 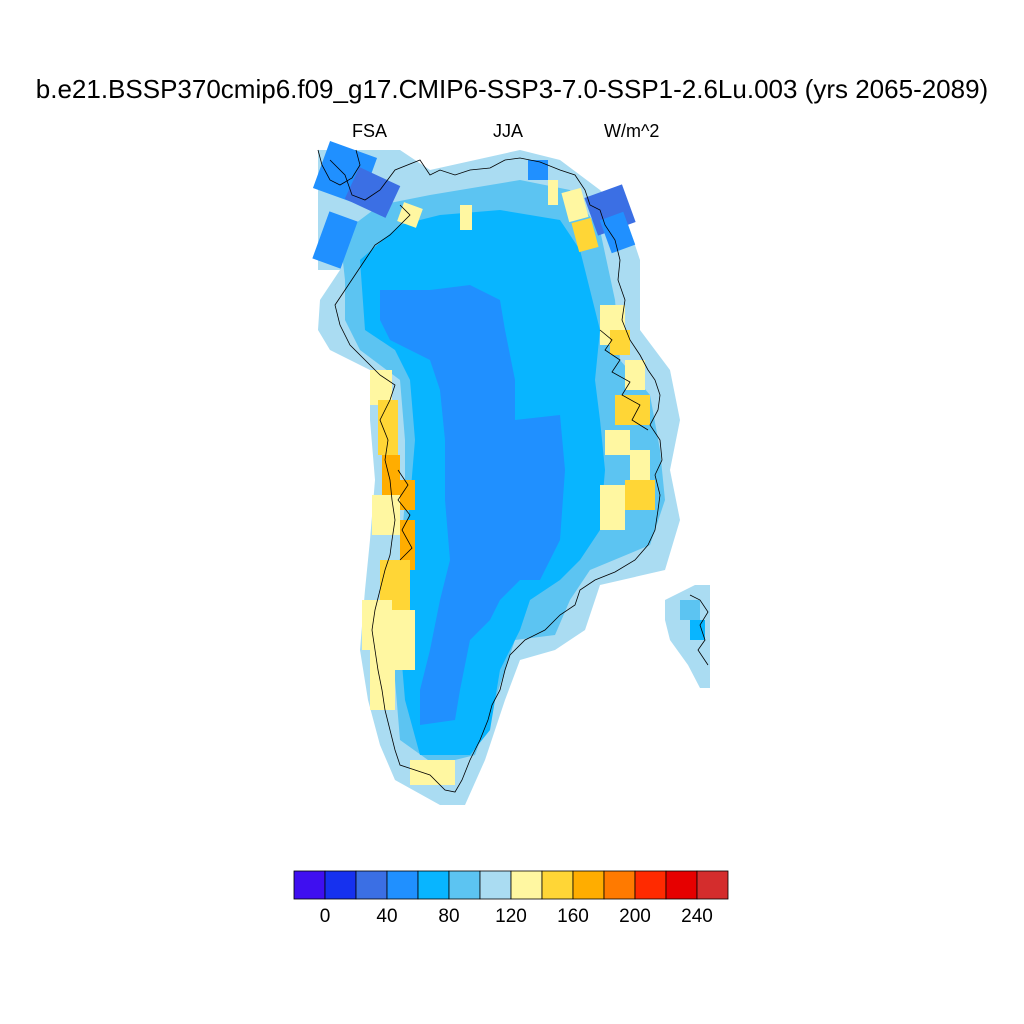 I want to click on coastline-iceland, so click(x=699, y=630).